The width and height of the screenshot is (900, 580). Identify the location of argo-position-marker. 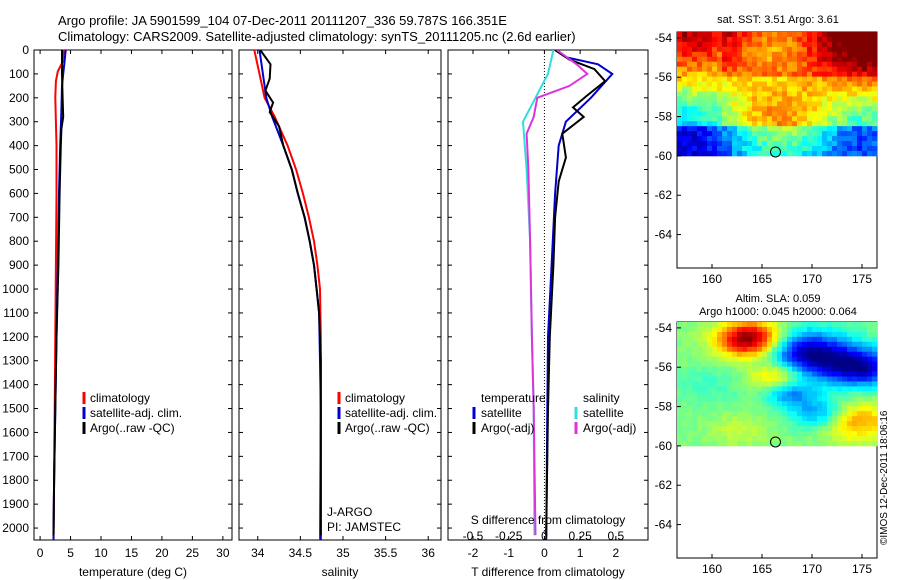
(775, 442).